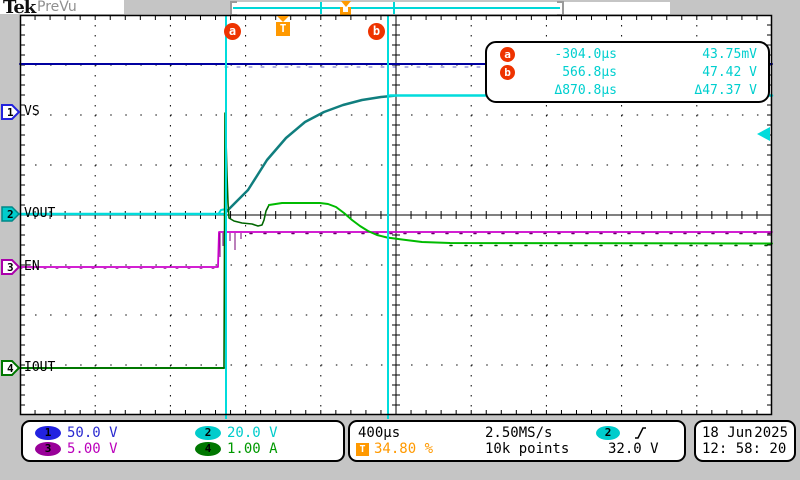 The width and height of the screenshot is (800, 480). Describe the element at coordinates (640, 433) in the screenshot. I see `trigger-slope-rising-icon` at that location.